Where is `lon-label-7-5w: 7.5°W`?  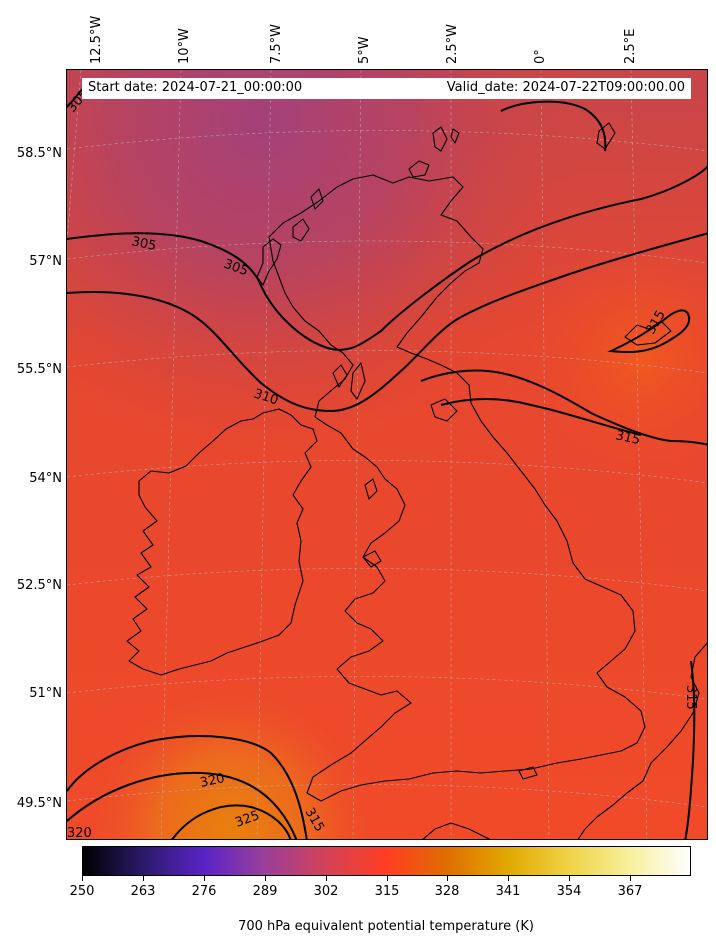 lon-label-7-5w: 7.5°W is located at coordinates (276, 43).